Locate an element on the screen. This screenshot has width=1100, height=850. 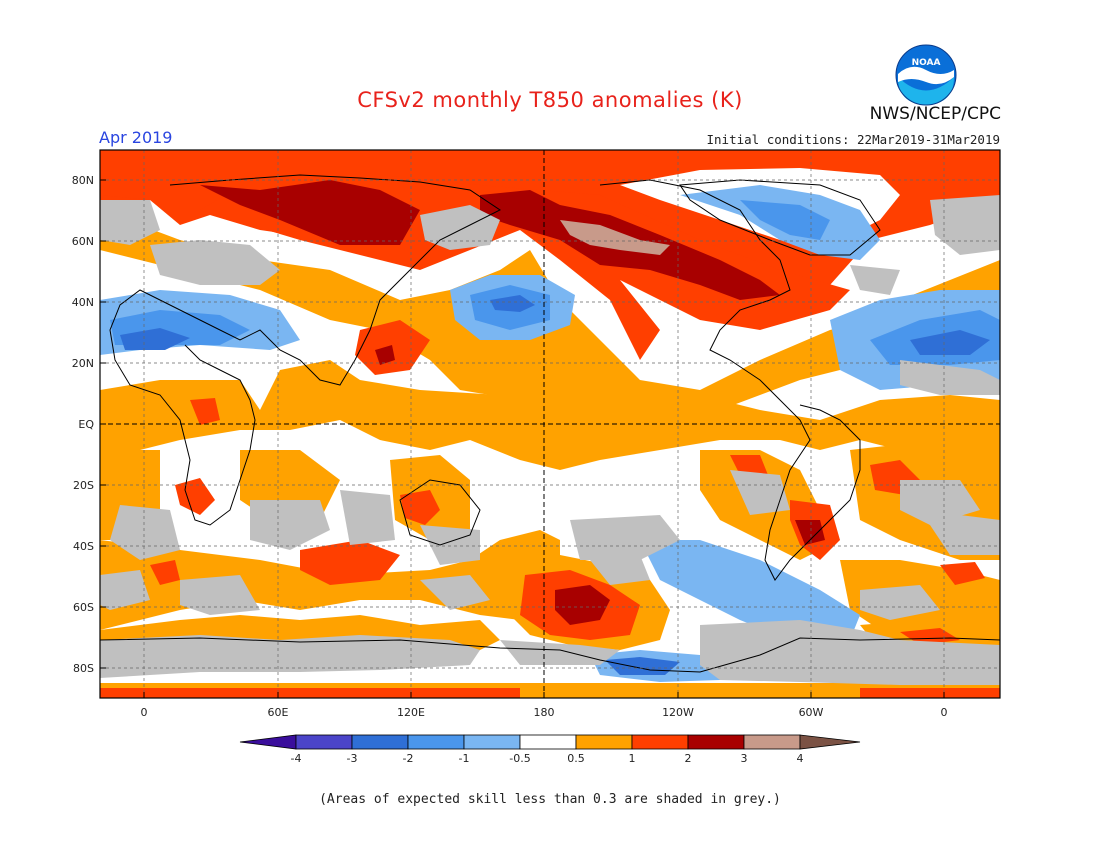
logo-text: NOAA is located at coordinates (926, 63).